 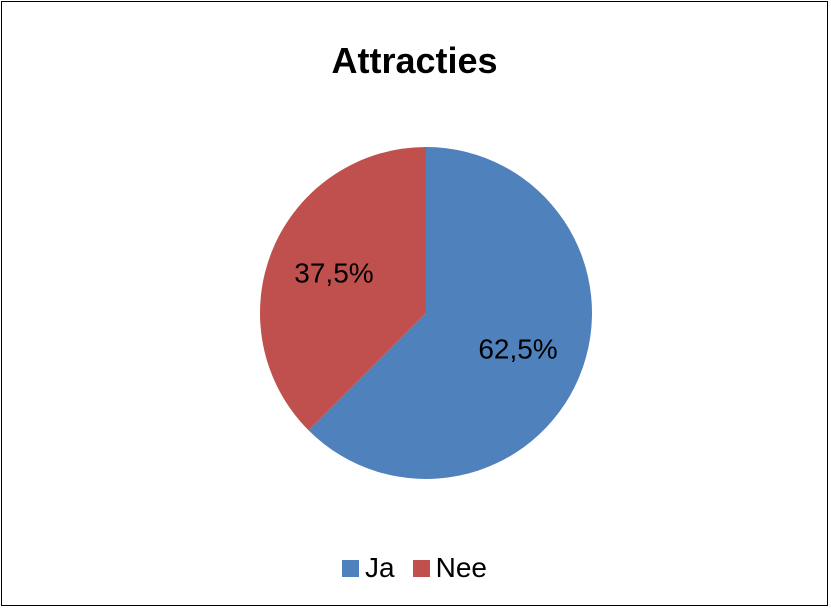 I want to click on legend-item-nee: Nee, so click(x=449, y=568).